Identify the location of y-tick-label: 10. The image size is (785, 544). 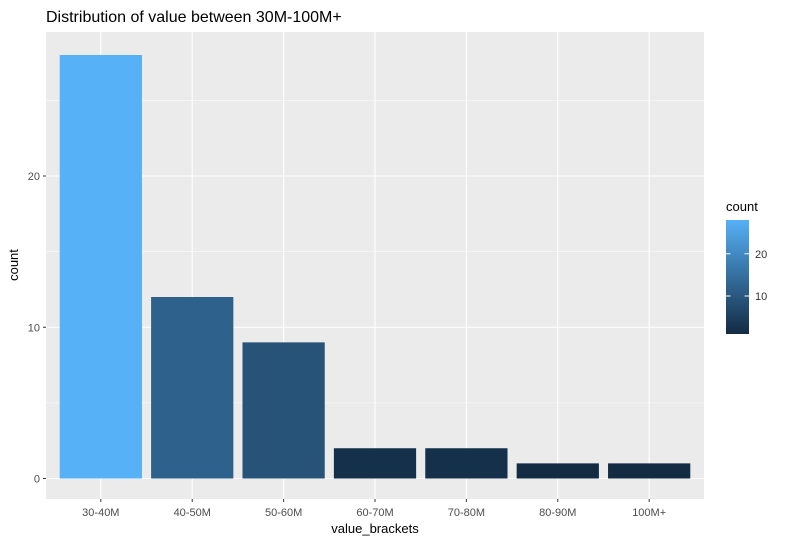
(34, 328).